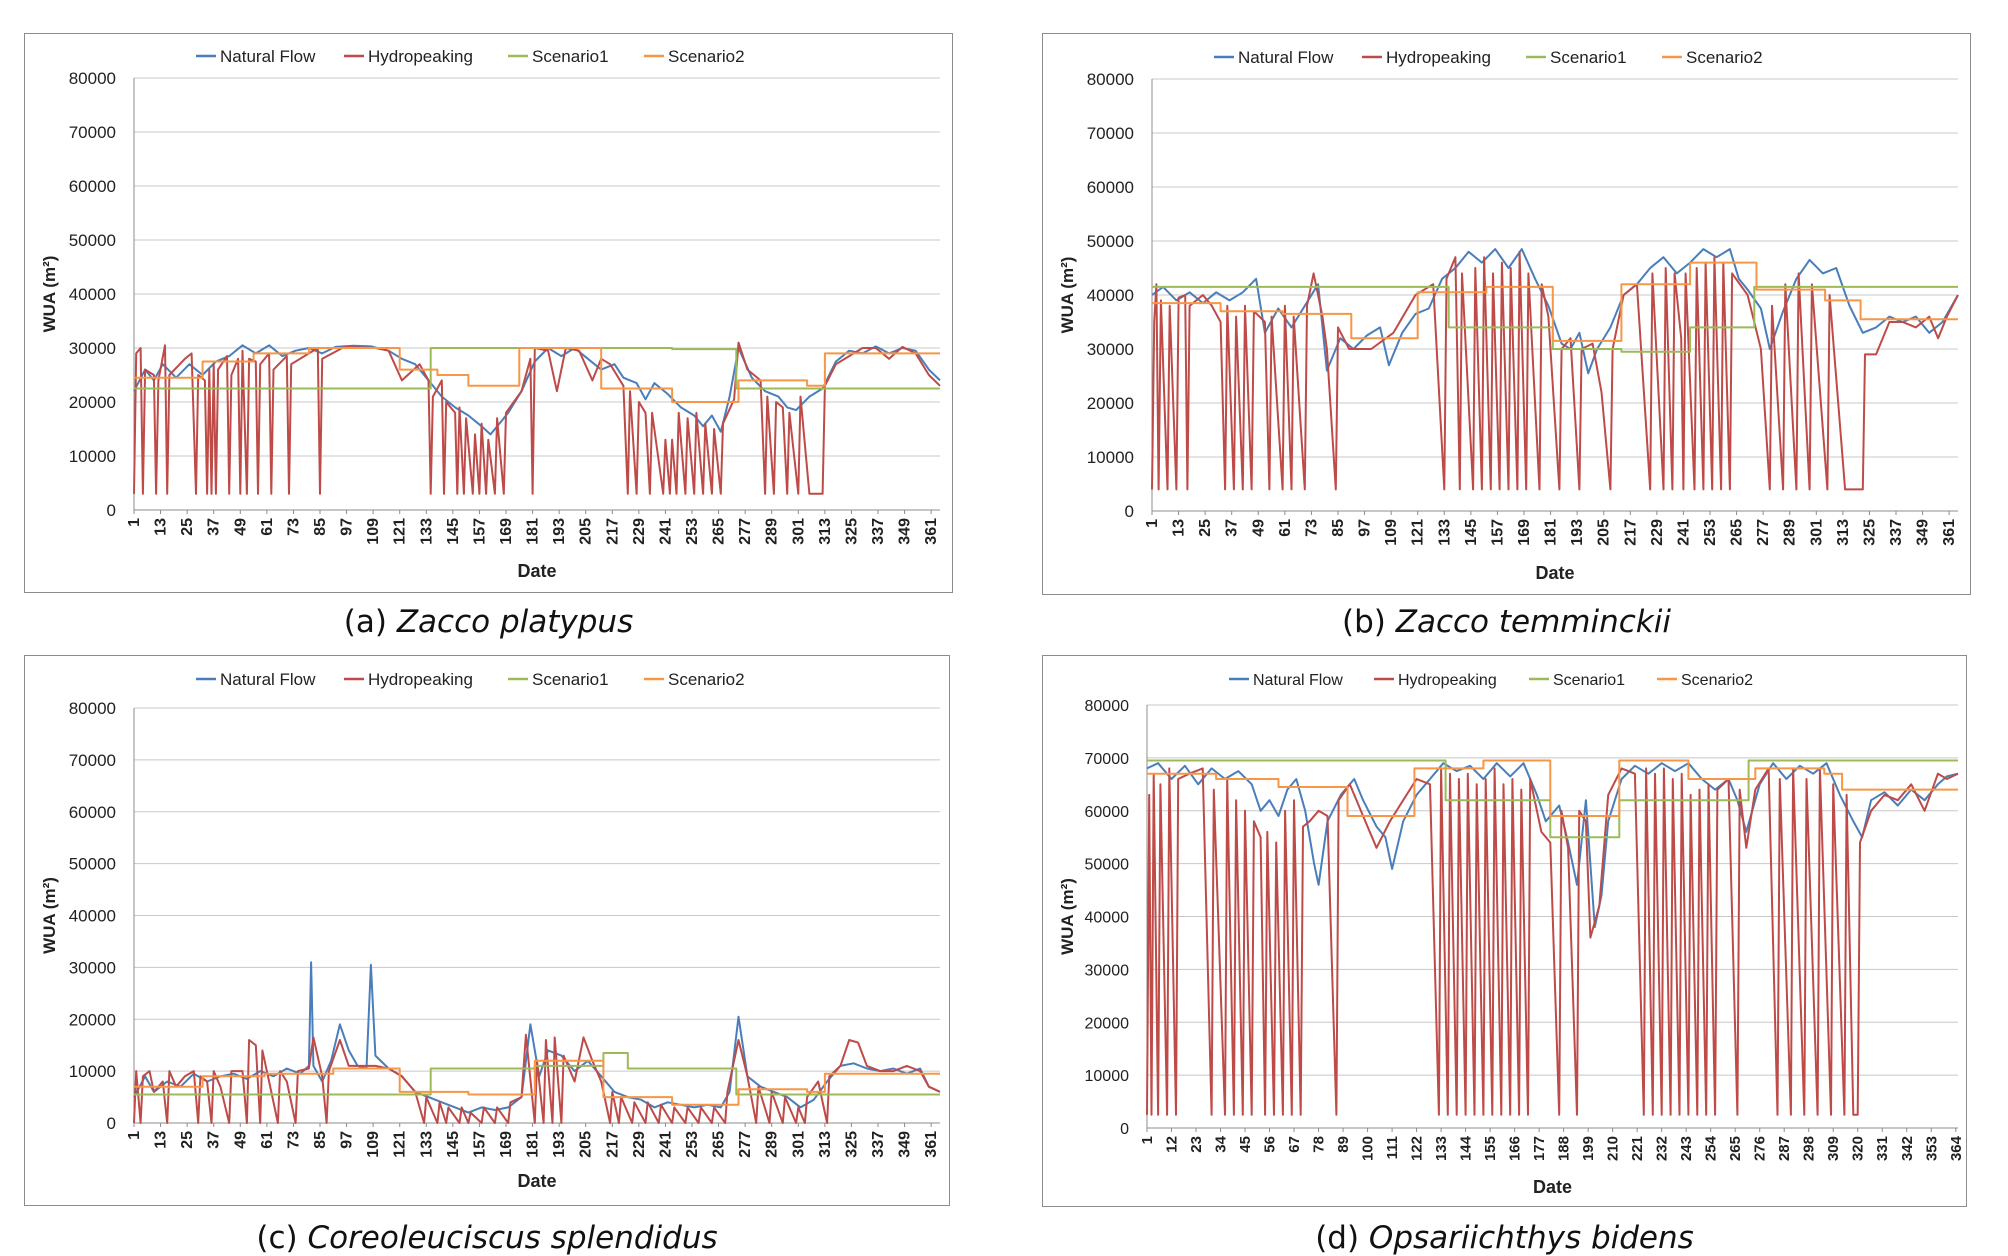  I want to click on series-line-natural-flow, so click(1552, 845).